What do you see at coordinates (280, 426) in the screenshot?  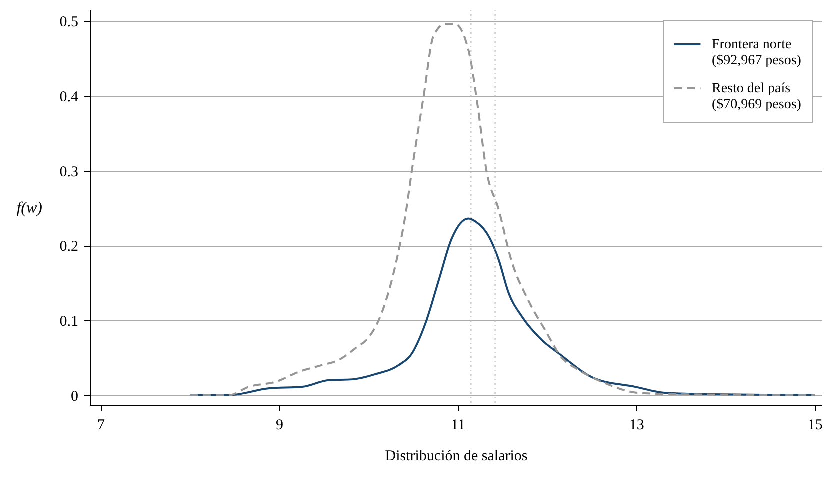 I see `x-tick-label: 9` at bounding box center [280, 426].